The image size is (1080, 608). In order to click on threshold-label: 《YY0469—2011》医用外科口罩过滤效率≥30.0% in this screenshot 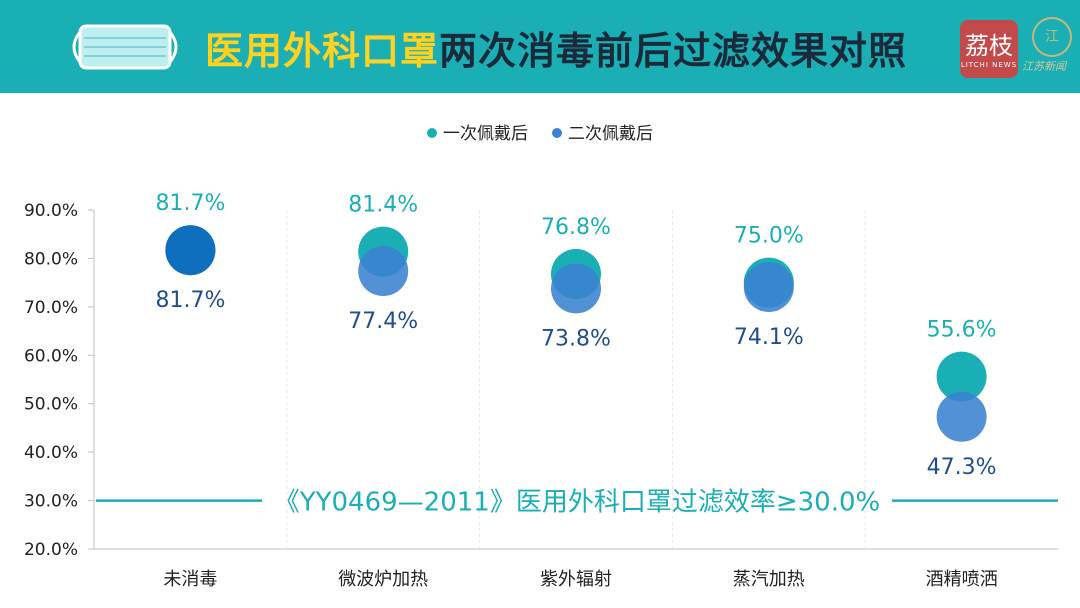, I will do `click(577, 503)`.